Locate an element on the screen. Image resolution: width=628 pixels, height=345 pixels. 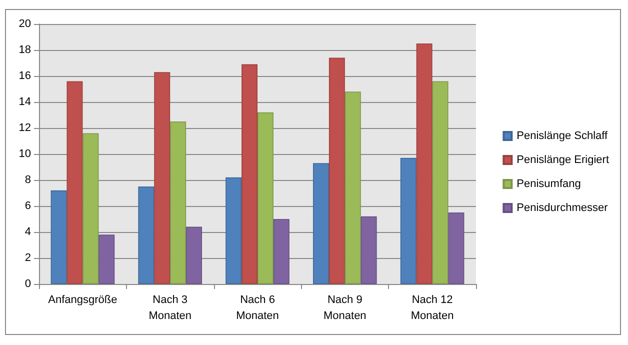
y-tick-label: 18 is located at coordinates (24, 50).